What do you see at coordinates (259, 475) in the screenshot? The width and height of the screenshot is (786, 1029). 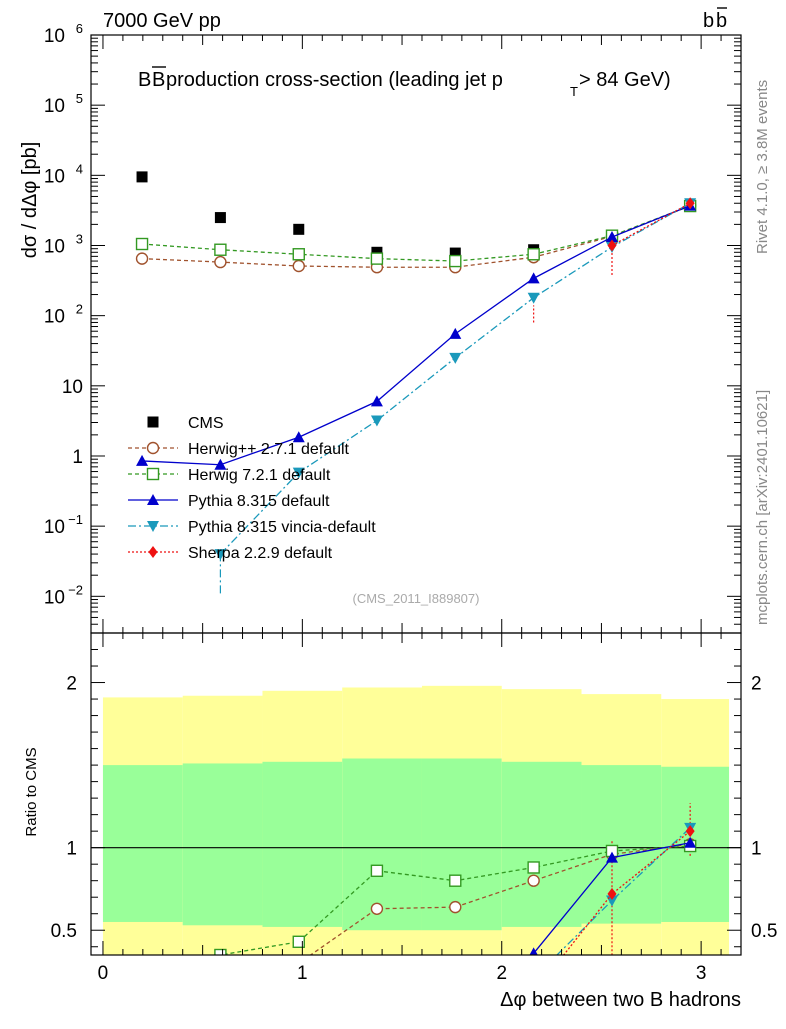 I see `legend-label: Herwig 7.2.1 default` at bounding box center [259, 475].